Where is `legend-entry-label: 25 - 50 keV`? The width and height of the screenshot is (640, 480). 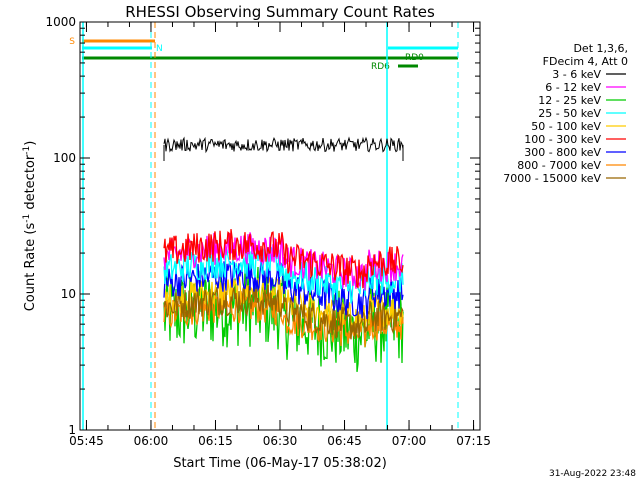
legend-entry-label: 25 - 50 keV is located at coordinates (569, 113).